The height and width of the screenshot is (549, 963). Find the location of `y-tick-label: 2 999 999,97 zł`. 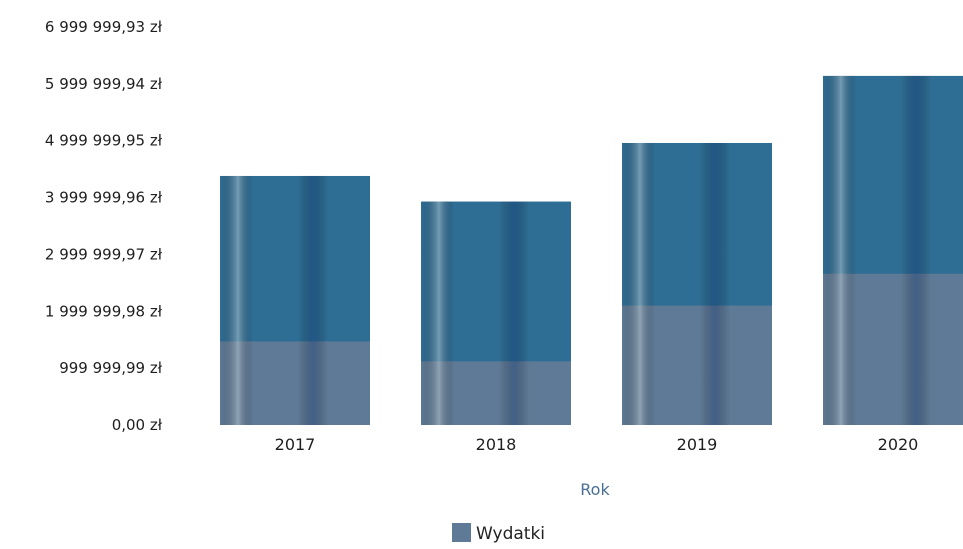

y-tick-label: 2 999 999,97 zł is located at coordinates (104, 254).